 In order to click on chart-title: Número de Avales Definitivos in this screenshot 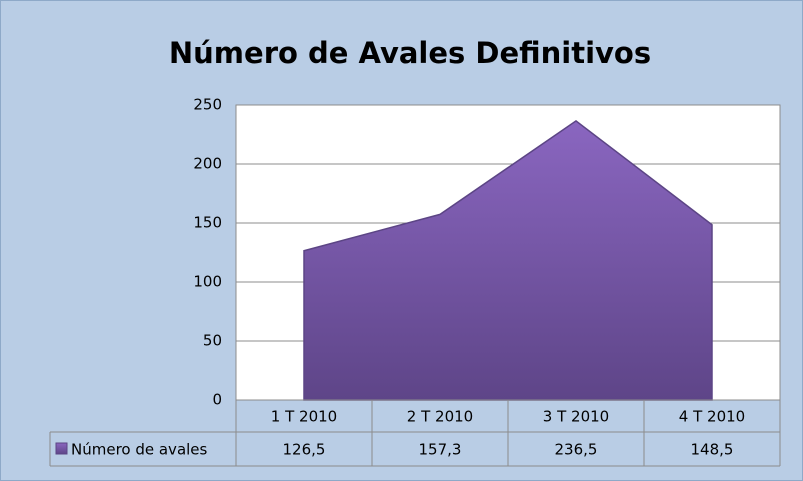, I will do `click(410, 53)`.